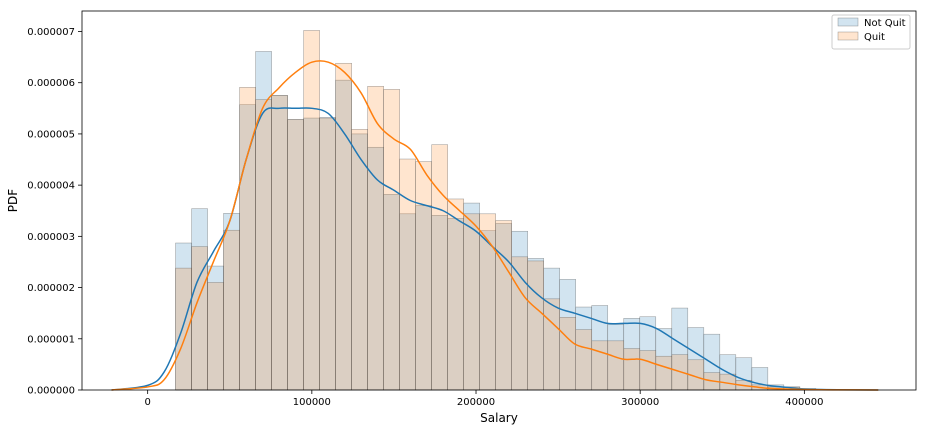 Image resolution: width=926 pixels, height=432 pixels. I want to click on y-tick-label: 0.000002, so click(51, 288).